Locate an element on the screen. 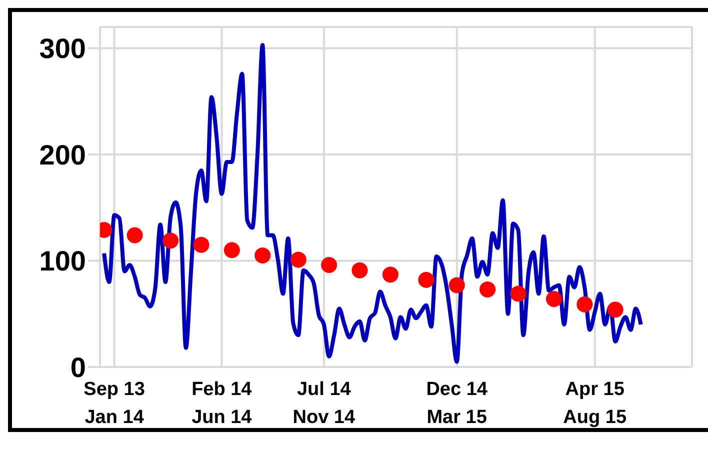 The width and height of the screenshot is (708, 475). x-tick-label: Dec 14 Mar 15 is located at coordinates (457, 403).